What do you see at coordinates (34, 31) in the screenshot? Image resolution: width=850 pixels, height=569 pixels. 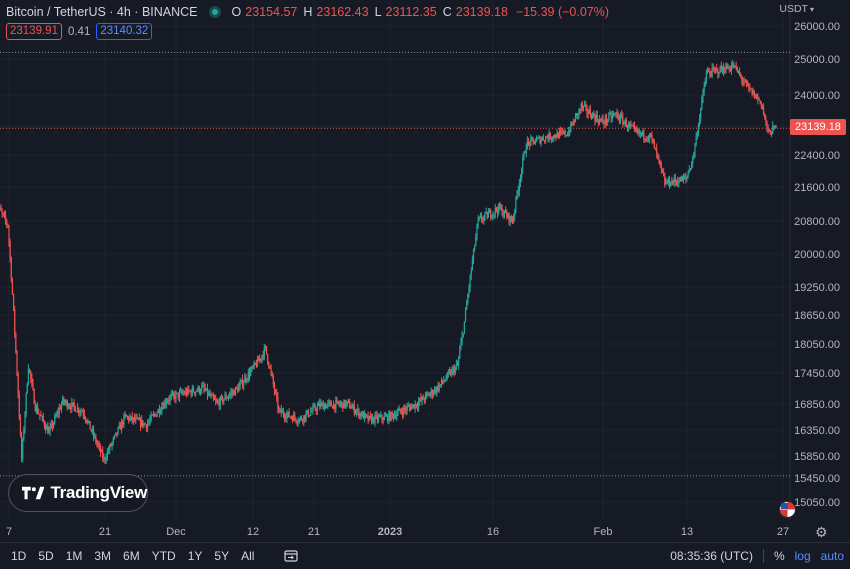 I see `sell-price-button: 23139.91` at bounding box center [34, 31].